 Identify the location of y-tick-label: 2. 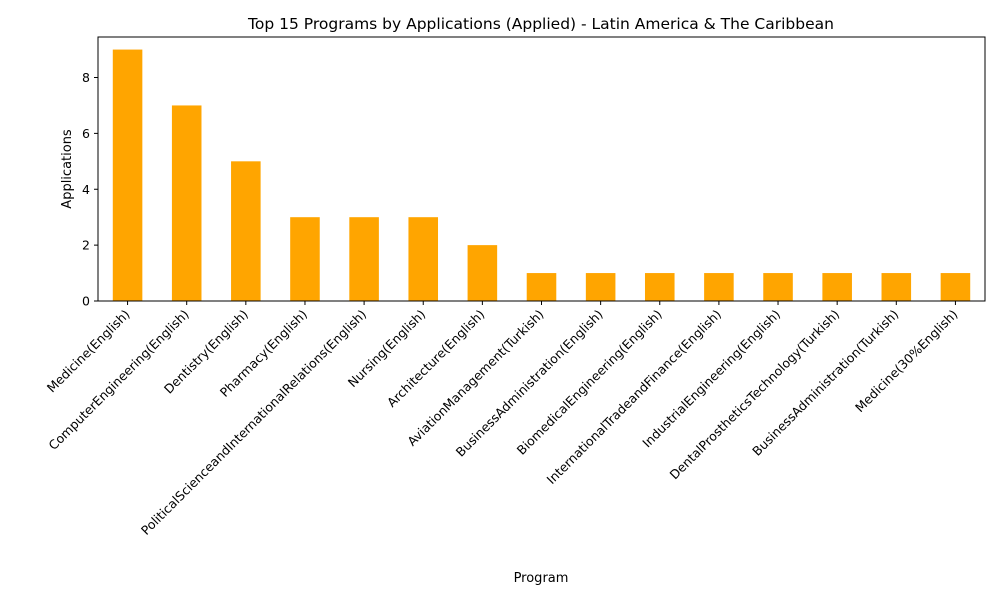
(86, 245).